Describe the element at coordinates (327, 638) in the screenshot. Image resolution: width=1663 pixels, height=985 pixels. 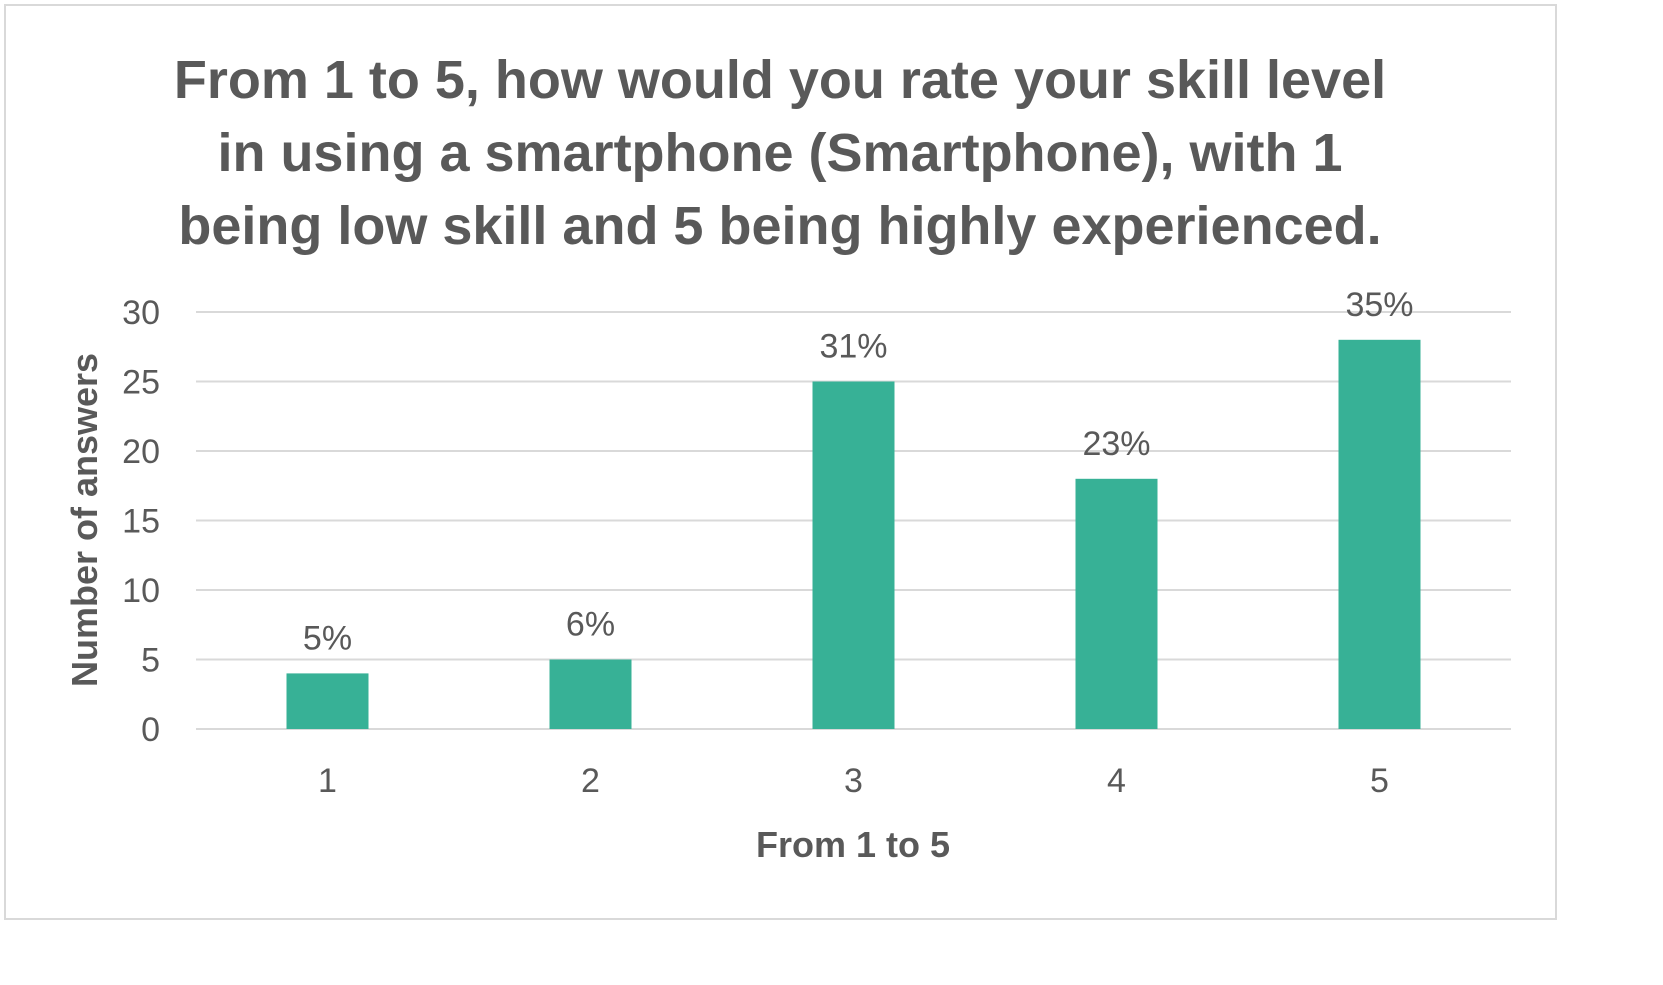
I see `data-label: 5%` at that location.